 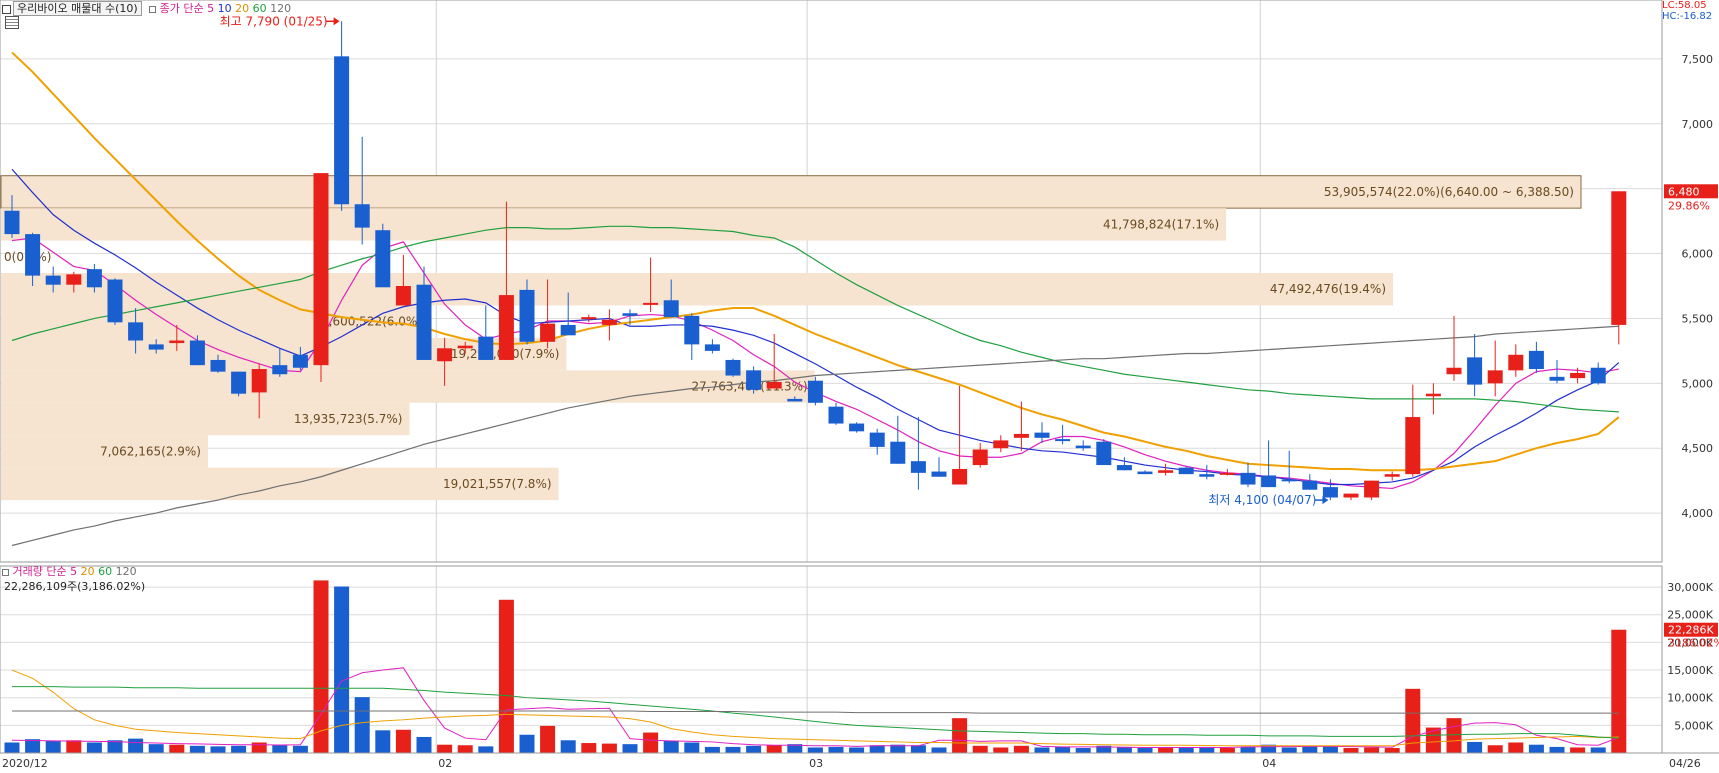 I want to click on ma-period-10: 10, so click(x=224, y=8).